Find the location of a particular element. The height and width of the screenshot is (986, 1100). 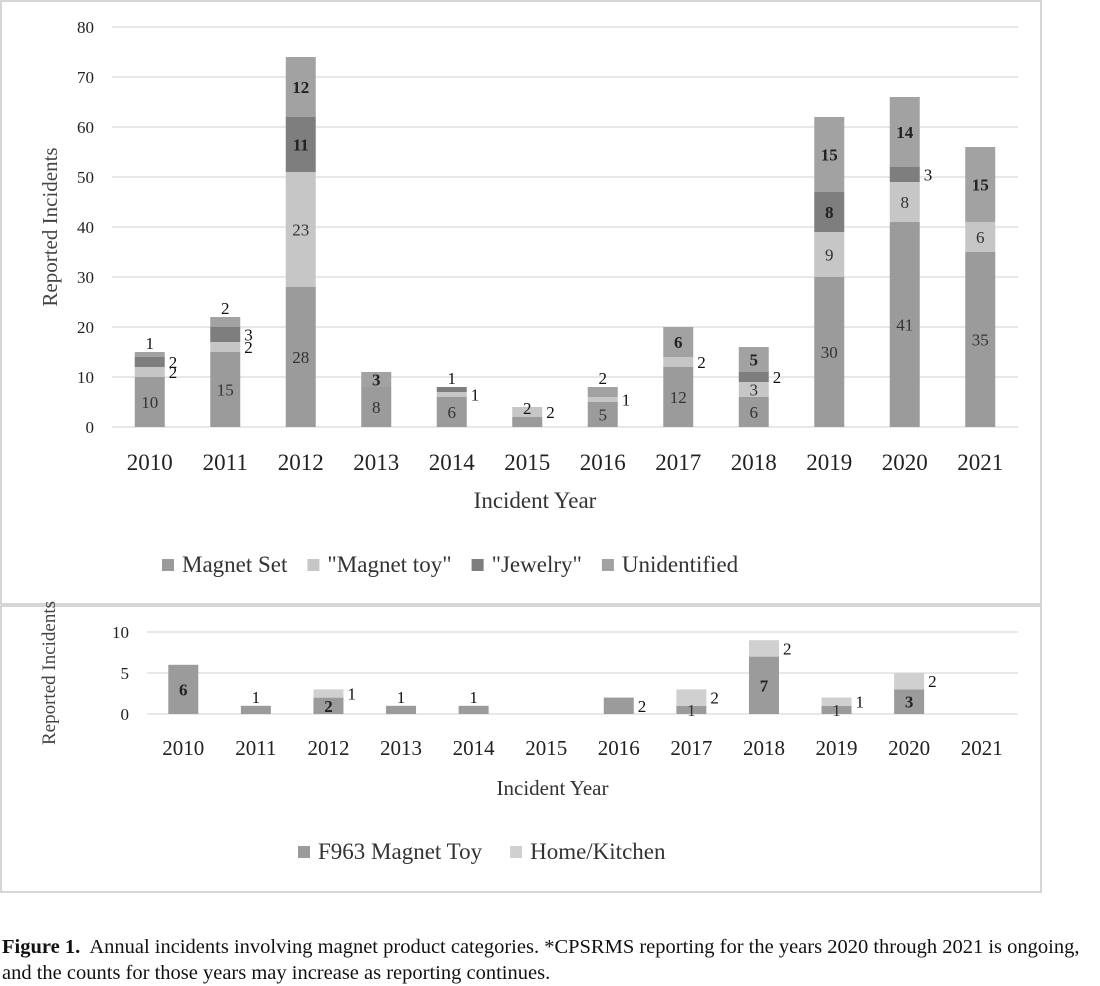

chart2.x-tick-label: 2016 is located at coordinates (619, 748).